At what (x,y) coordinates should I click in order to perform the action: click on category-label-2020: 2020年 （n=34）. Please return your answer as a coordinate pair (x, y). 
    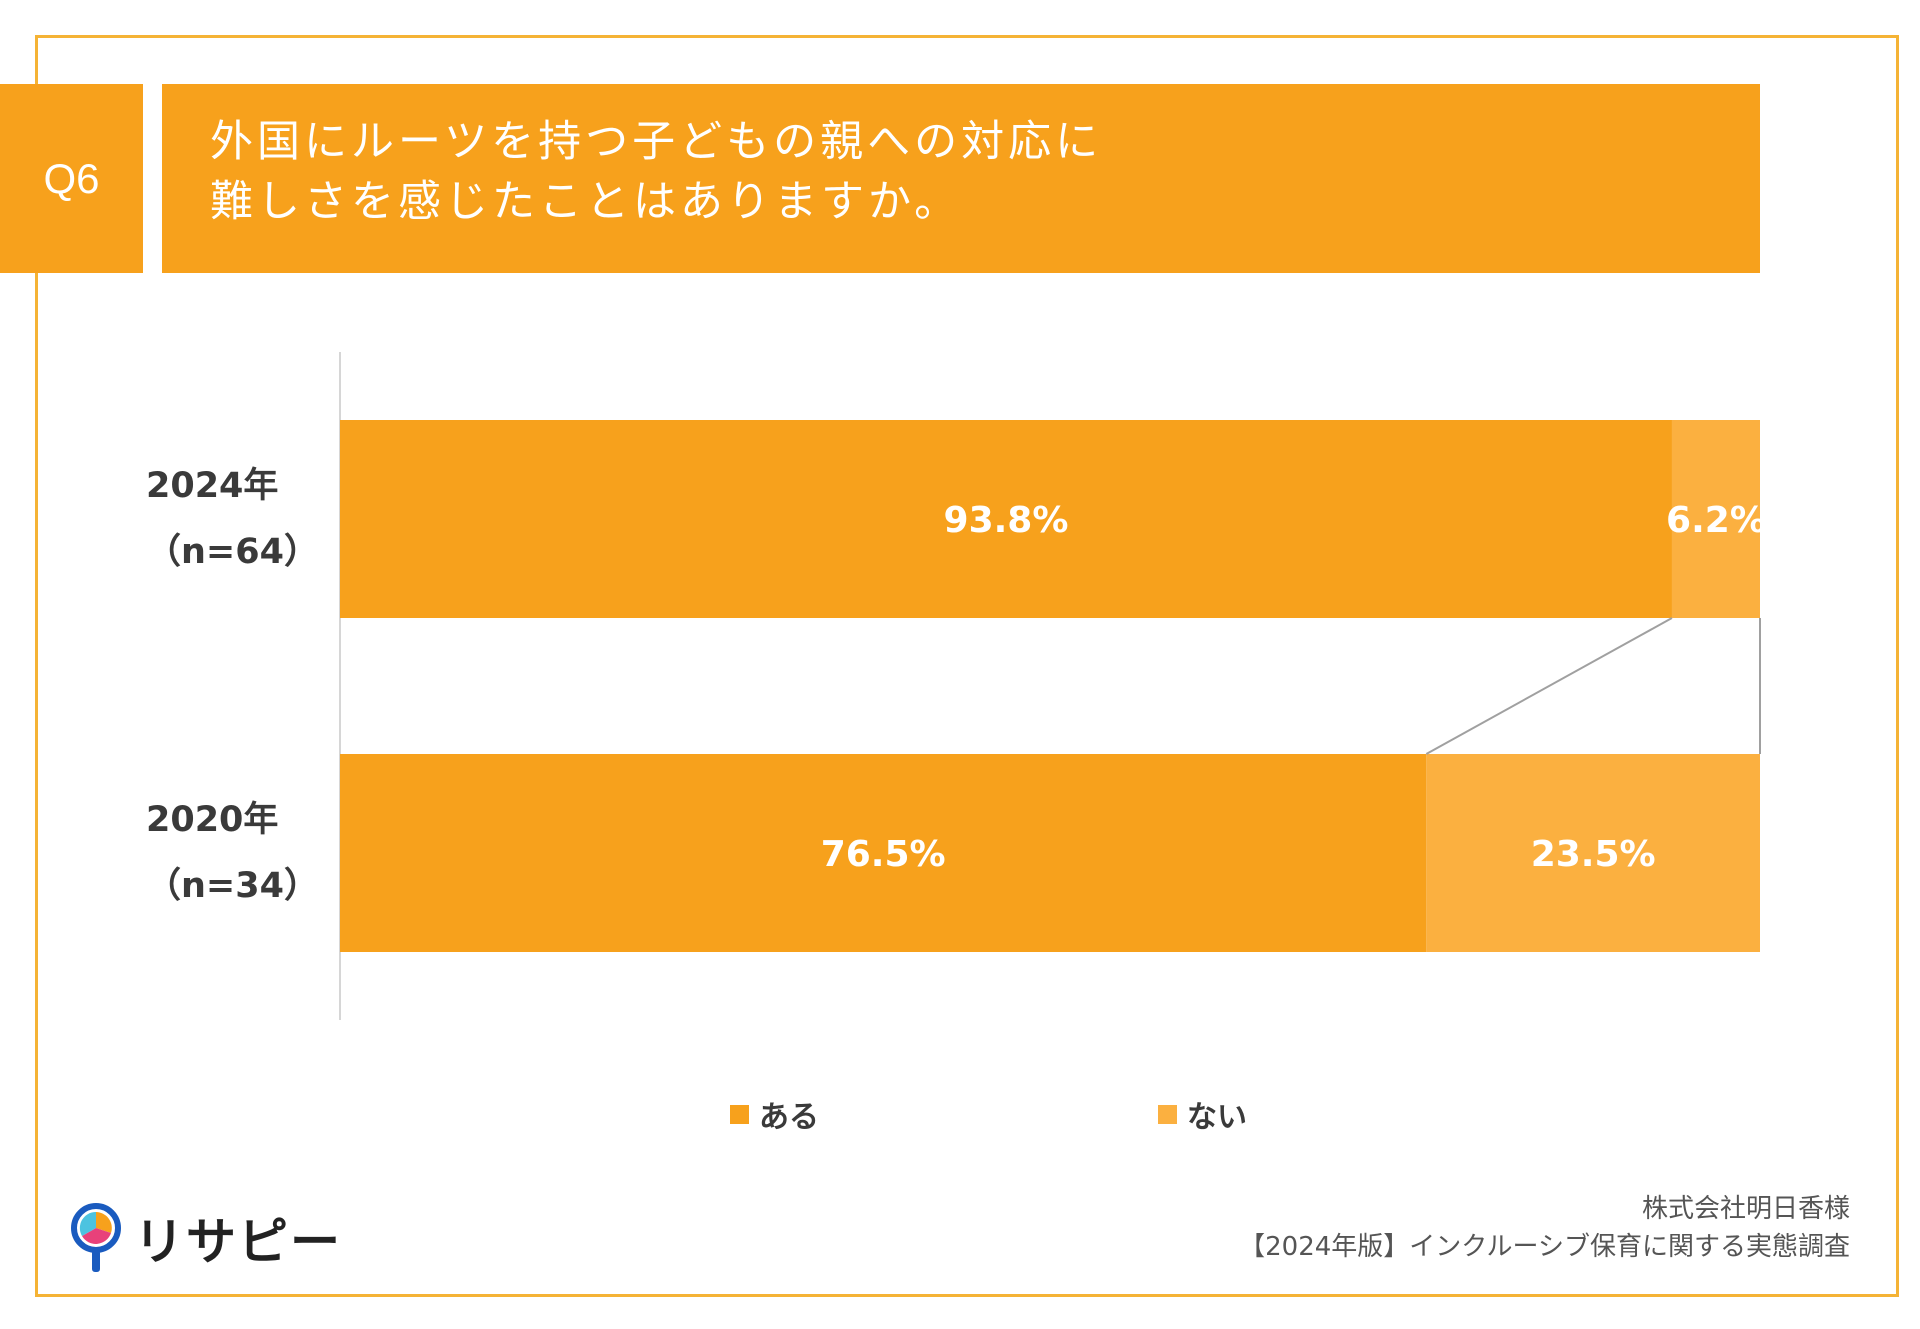
    Looking at the image, I should click on (232, 853).